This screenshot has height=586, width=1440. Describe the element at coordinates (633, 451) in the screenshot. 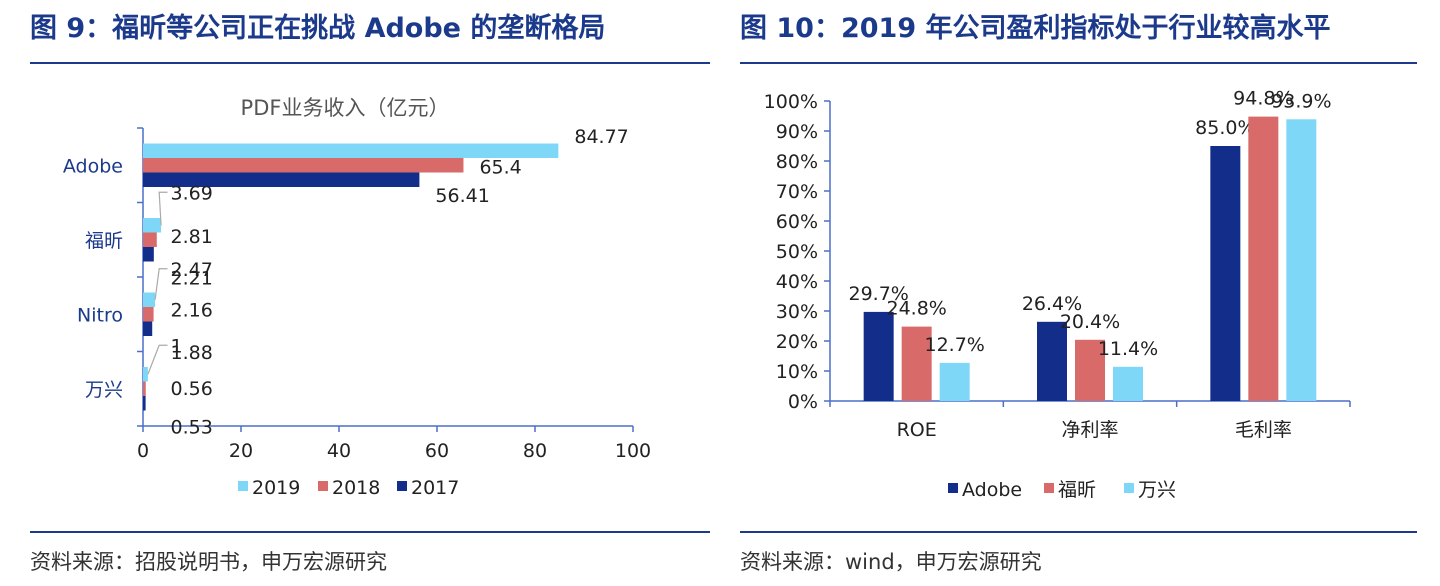

I see `x-tick-label: 100` at that location.